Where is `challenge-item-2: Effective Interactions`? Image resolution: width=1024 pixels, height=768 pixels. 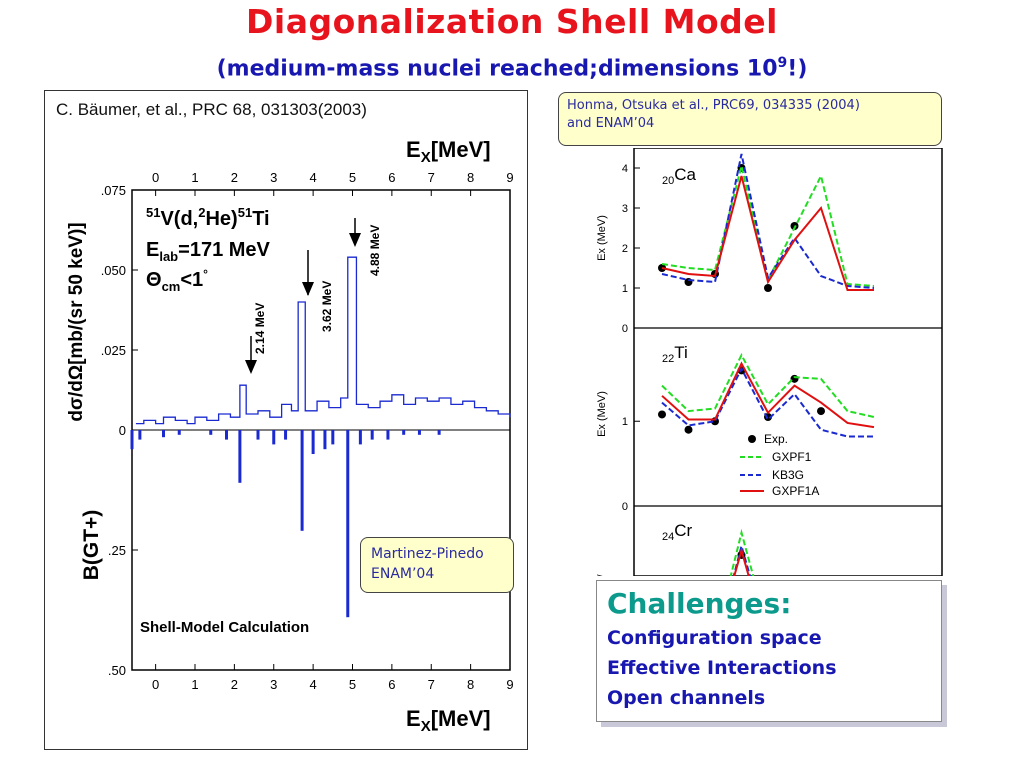 challenge-item-2: Effective Interactions is located at coordinates (722, 668).